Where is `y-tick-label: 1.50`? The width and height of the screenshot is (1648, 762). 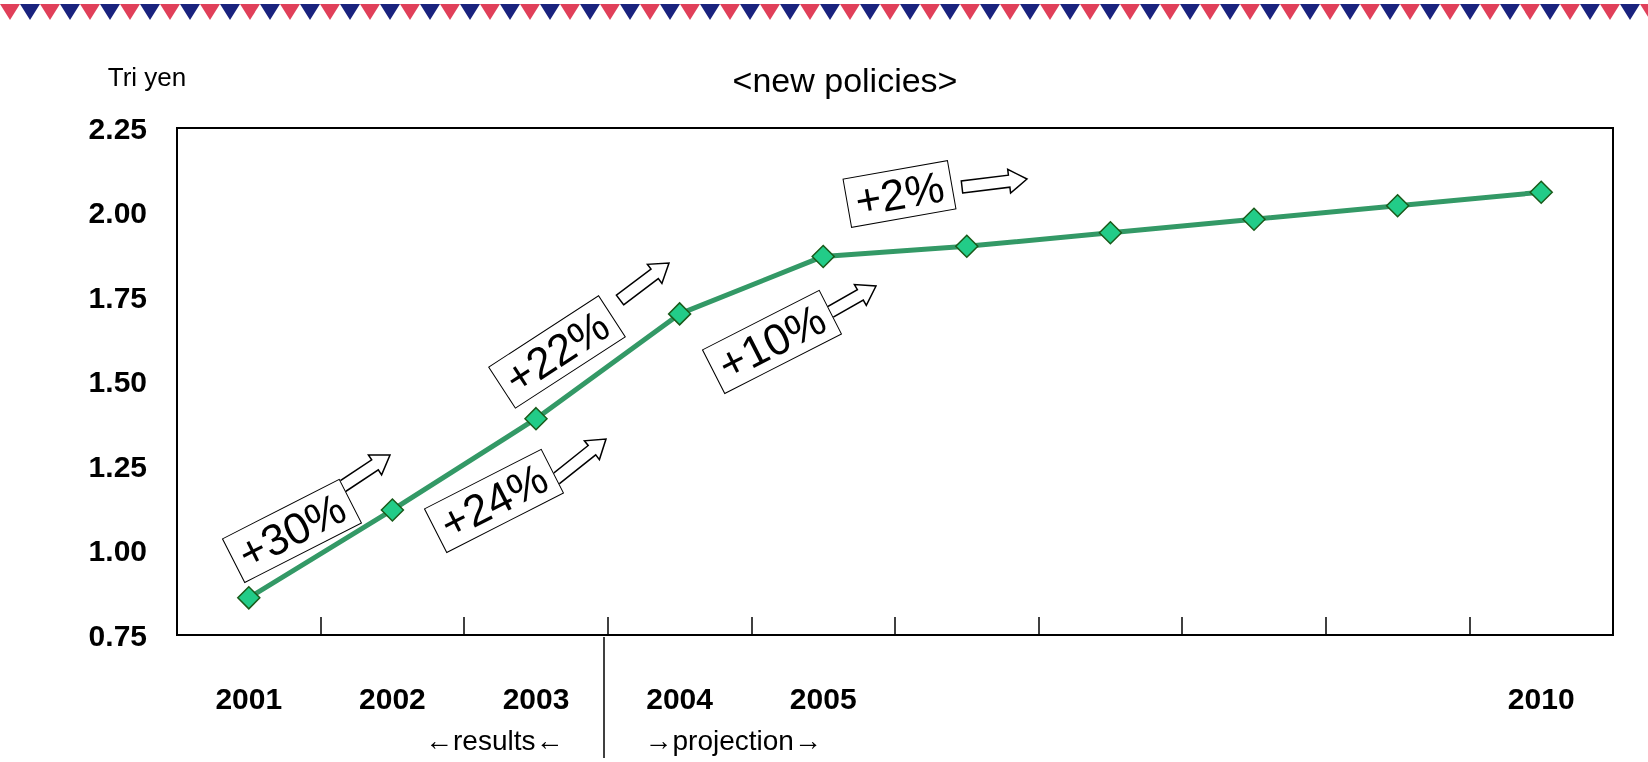 y-tick-label: 1.50 is located at coordinates (117, 381).